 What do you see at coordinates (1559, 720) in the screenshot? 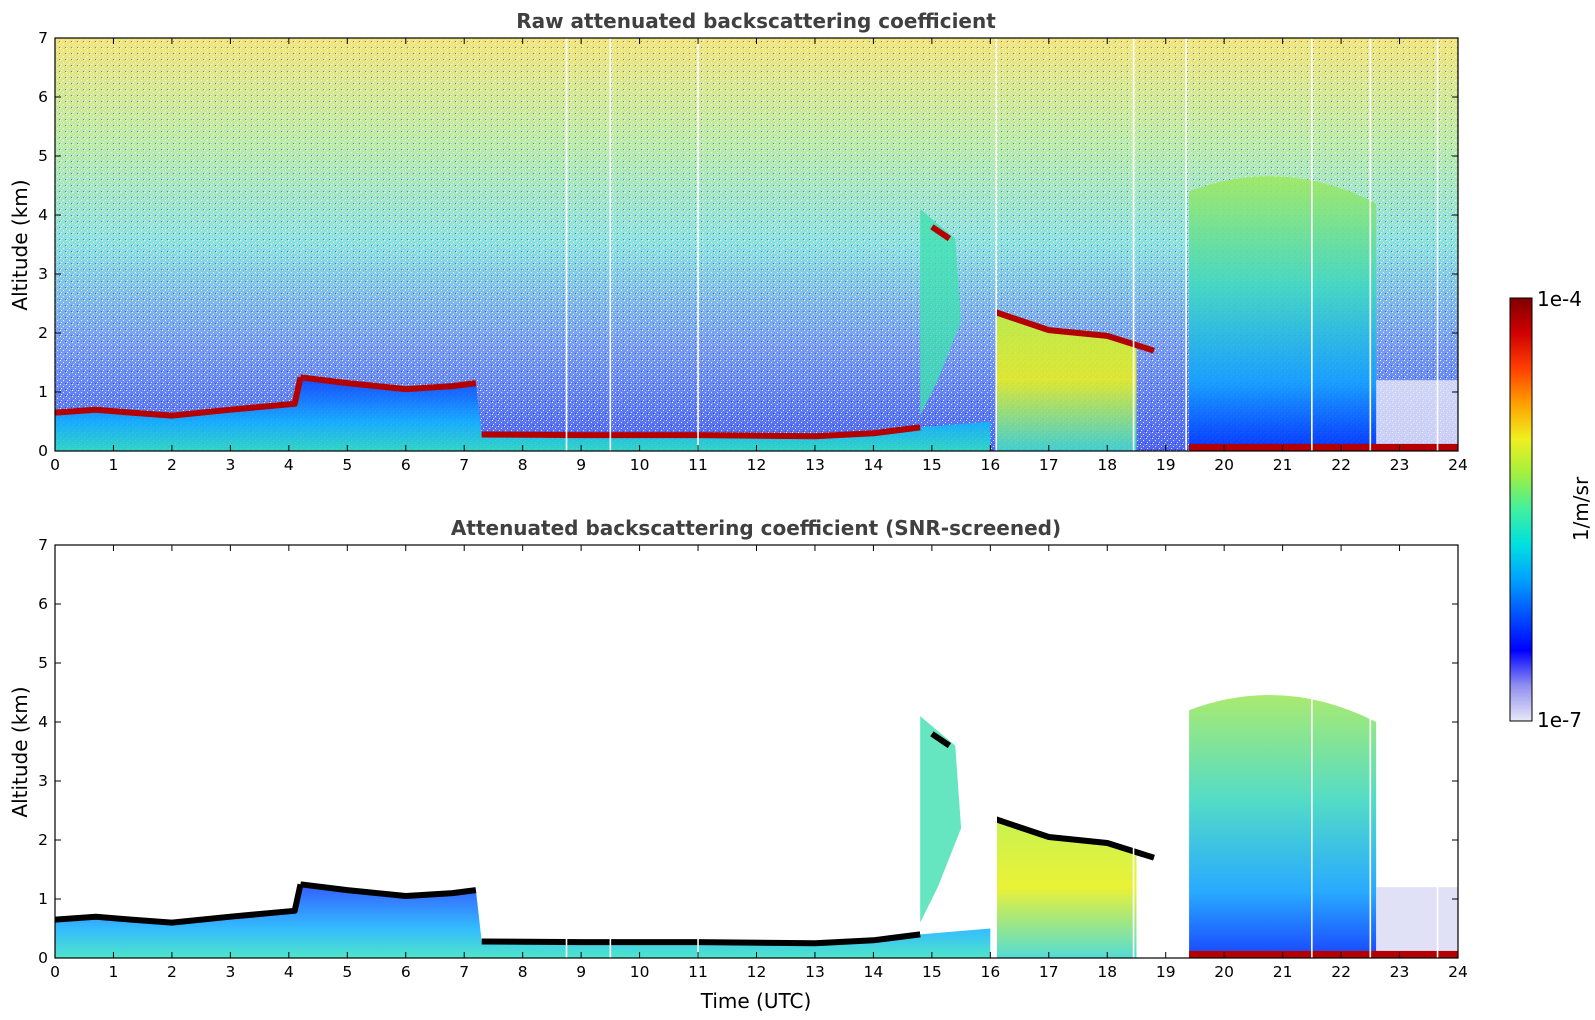
I see `colorbar-min-label: 1e-7` at bounding box center [1559, 720].